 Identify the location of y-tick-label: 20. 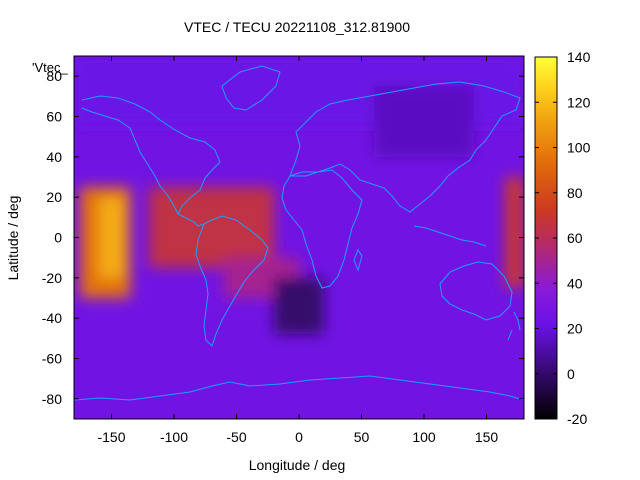
(54, 197).